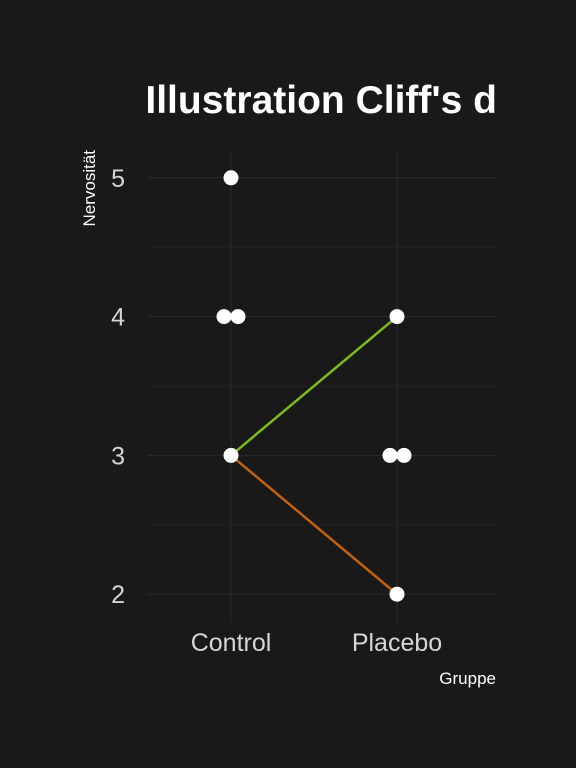 The image size is (576, 768). Describe the element at coordinates (118, 456) in the screenshot. I see `y-tick-label: 3` at that location.